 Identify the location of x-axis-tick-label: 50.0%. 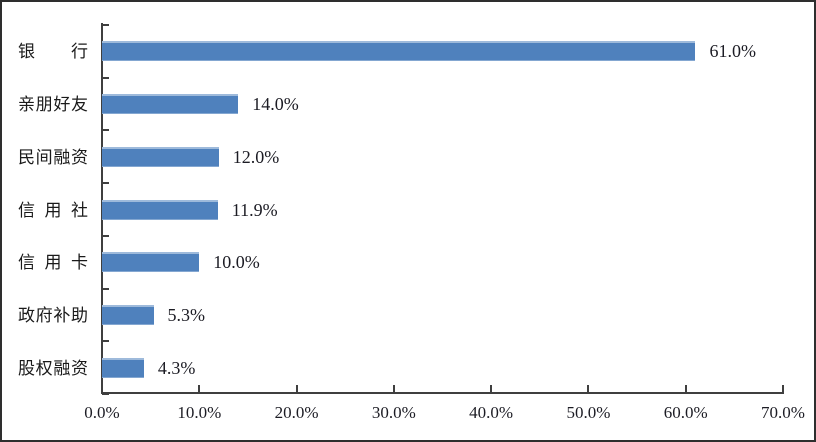
(588, 412).